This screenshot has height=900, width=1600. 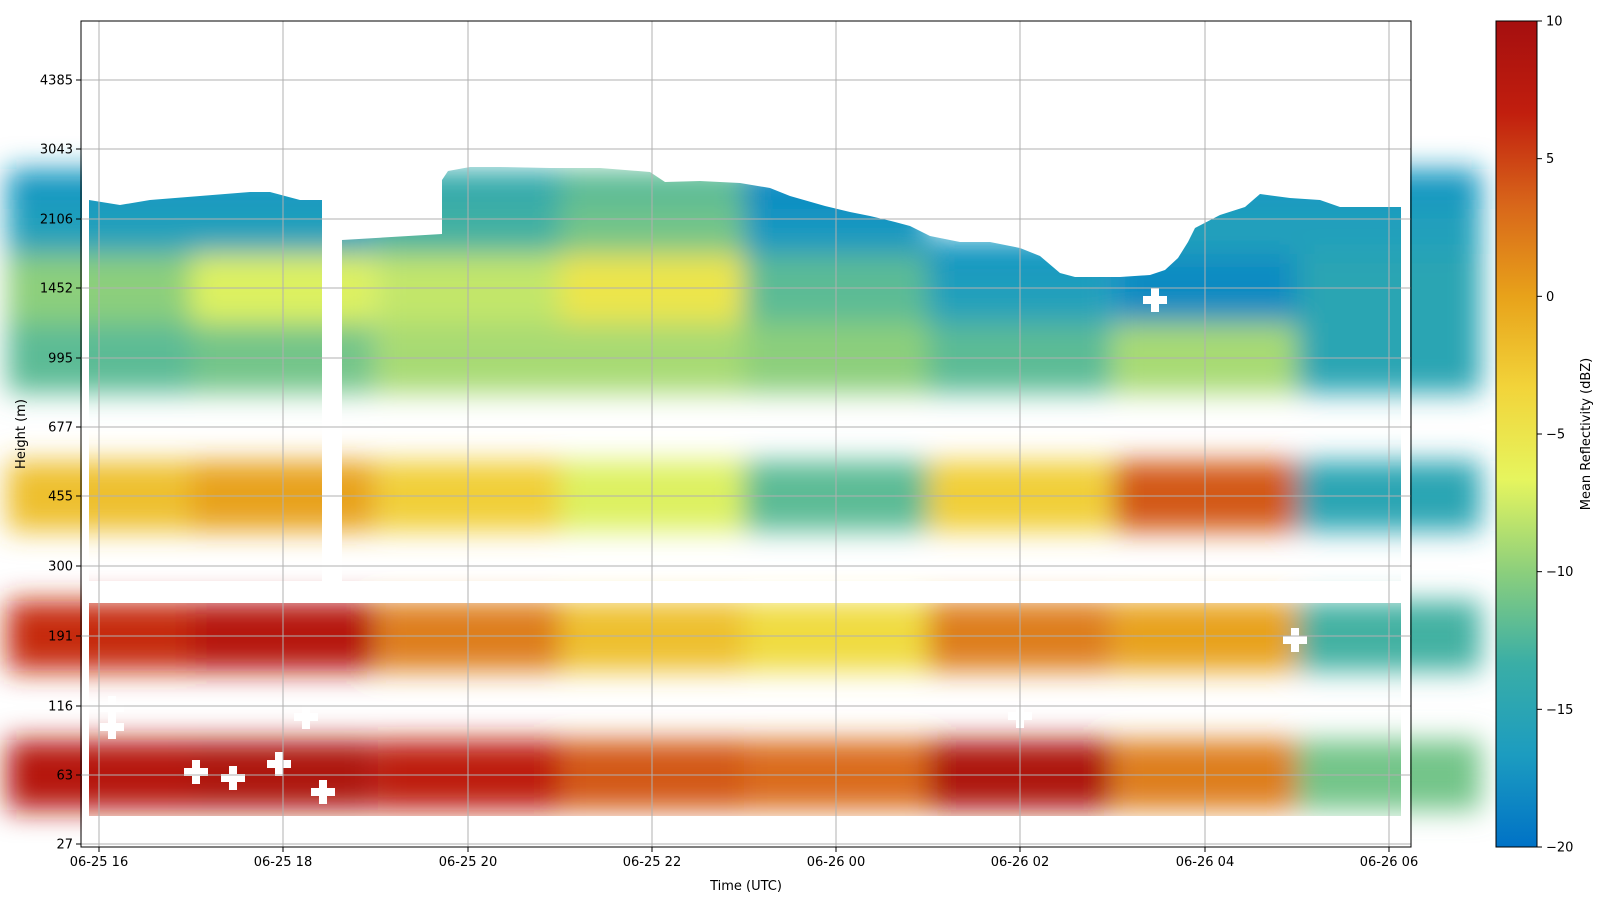 I want to click on colorbar-tick-label: −5, so click(x=1555, y=435).